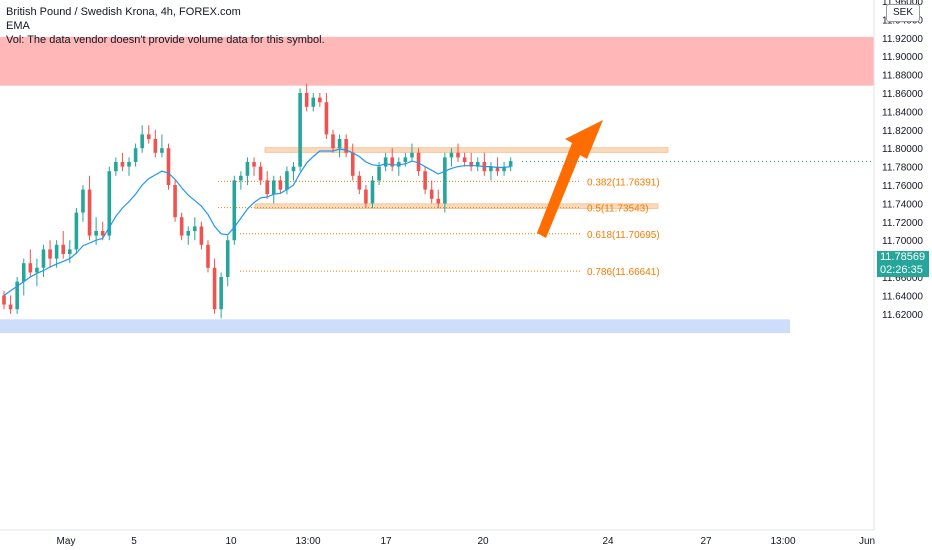 The height and width of the screenshot is (550, 932). Describe the element at coordinates (395, 326) in the screenshot. I see `zone-bottom-support` at that location.